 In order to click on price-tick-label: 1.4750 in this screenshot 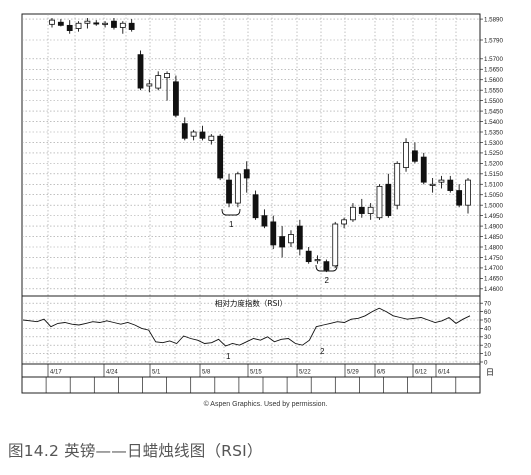, I will do `click(493, 258)`.